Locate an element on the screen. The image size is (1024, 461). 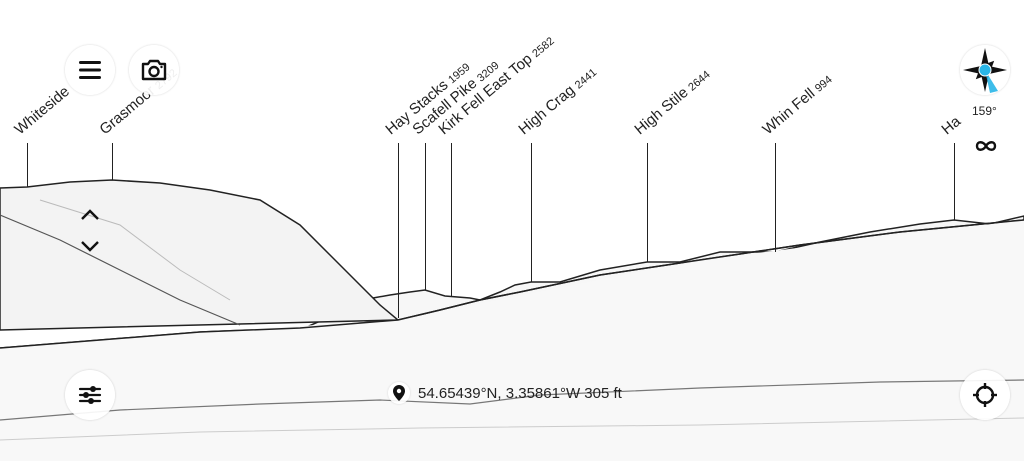
compass-heading: 159° is located at coordinates (984, 111).